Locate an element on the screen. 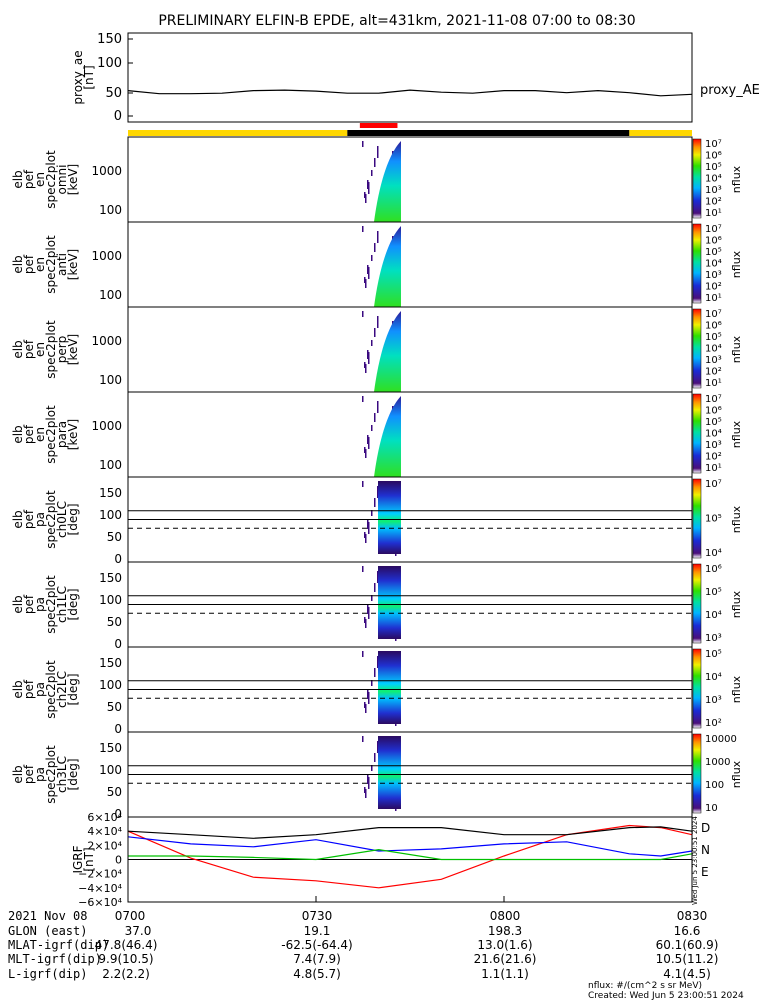  panel-ch1LC-spectrum is located at coordinates (389, 602).